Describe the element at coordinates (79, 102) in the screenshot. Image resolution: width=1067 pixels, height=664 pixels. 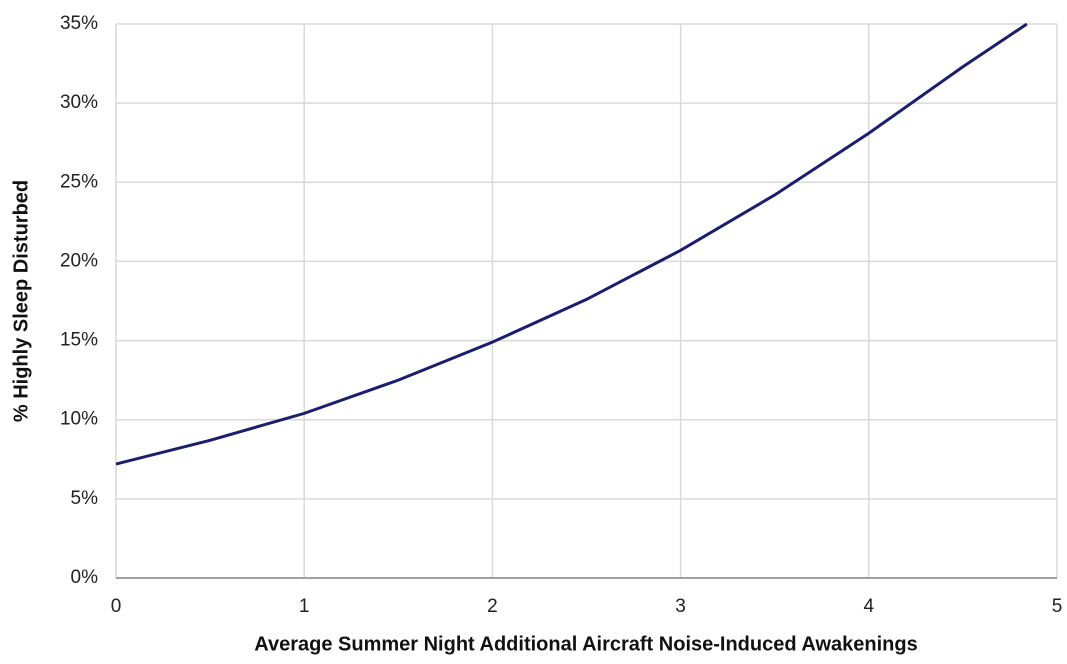
I see `y-tick-label: 30%` at that location.